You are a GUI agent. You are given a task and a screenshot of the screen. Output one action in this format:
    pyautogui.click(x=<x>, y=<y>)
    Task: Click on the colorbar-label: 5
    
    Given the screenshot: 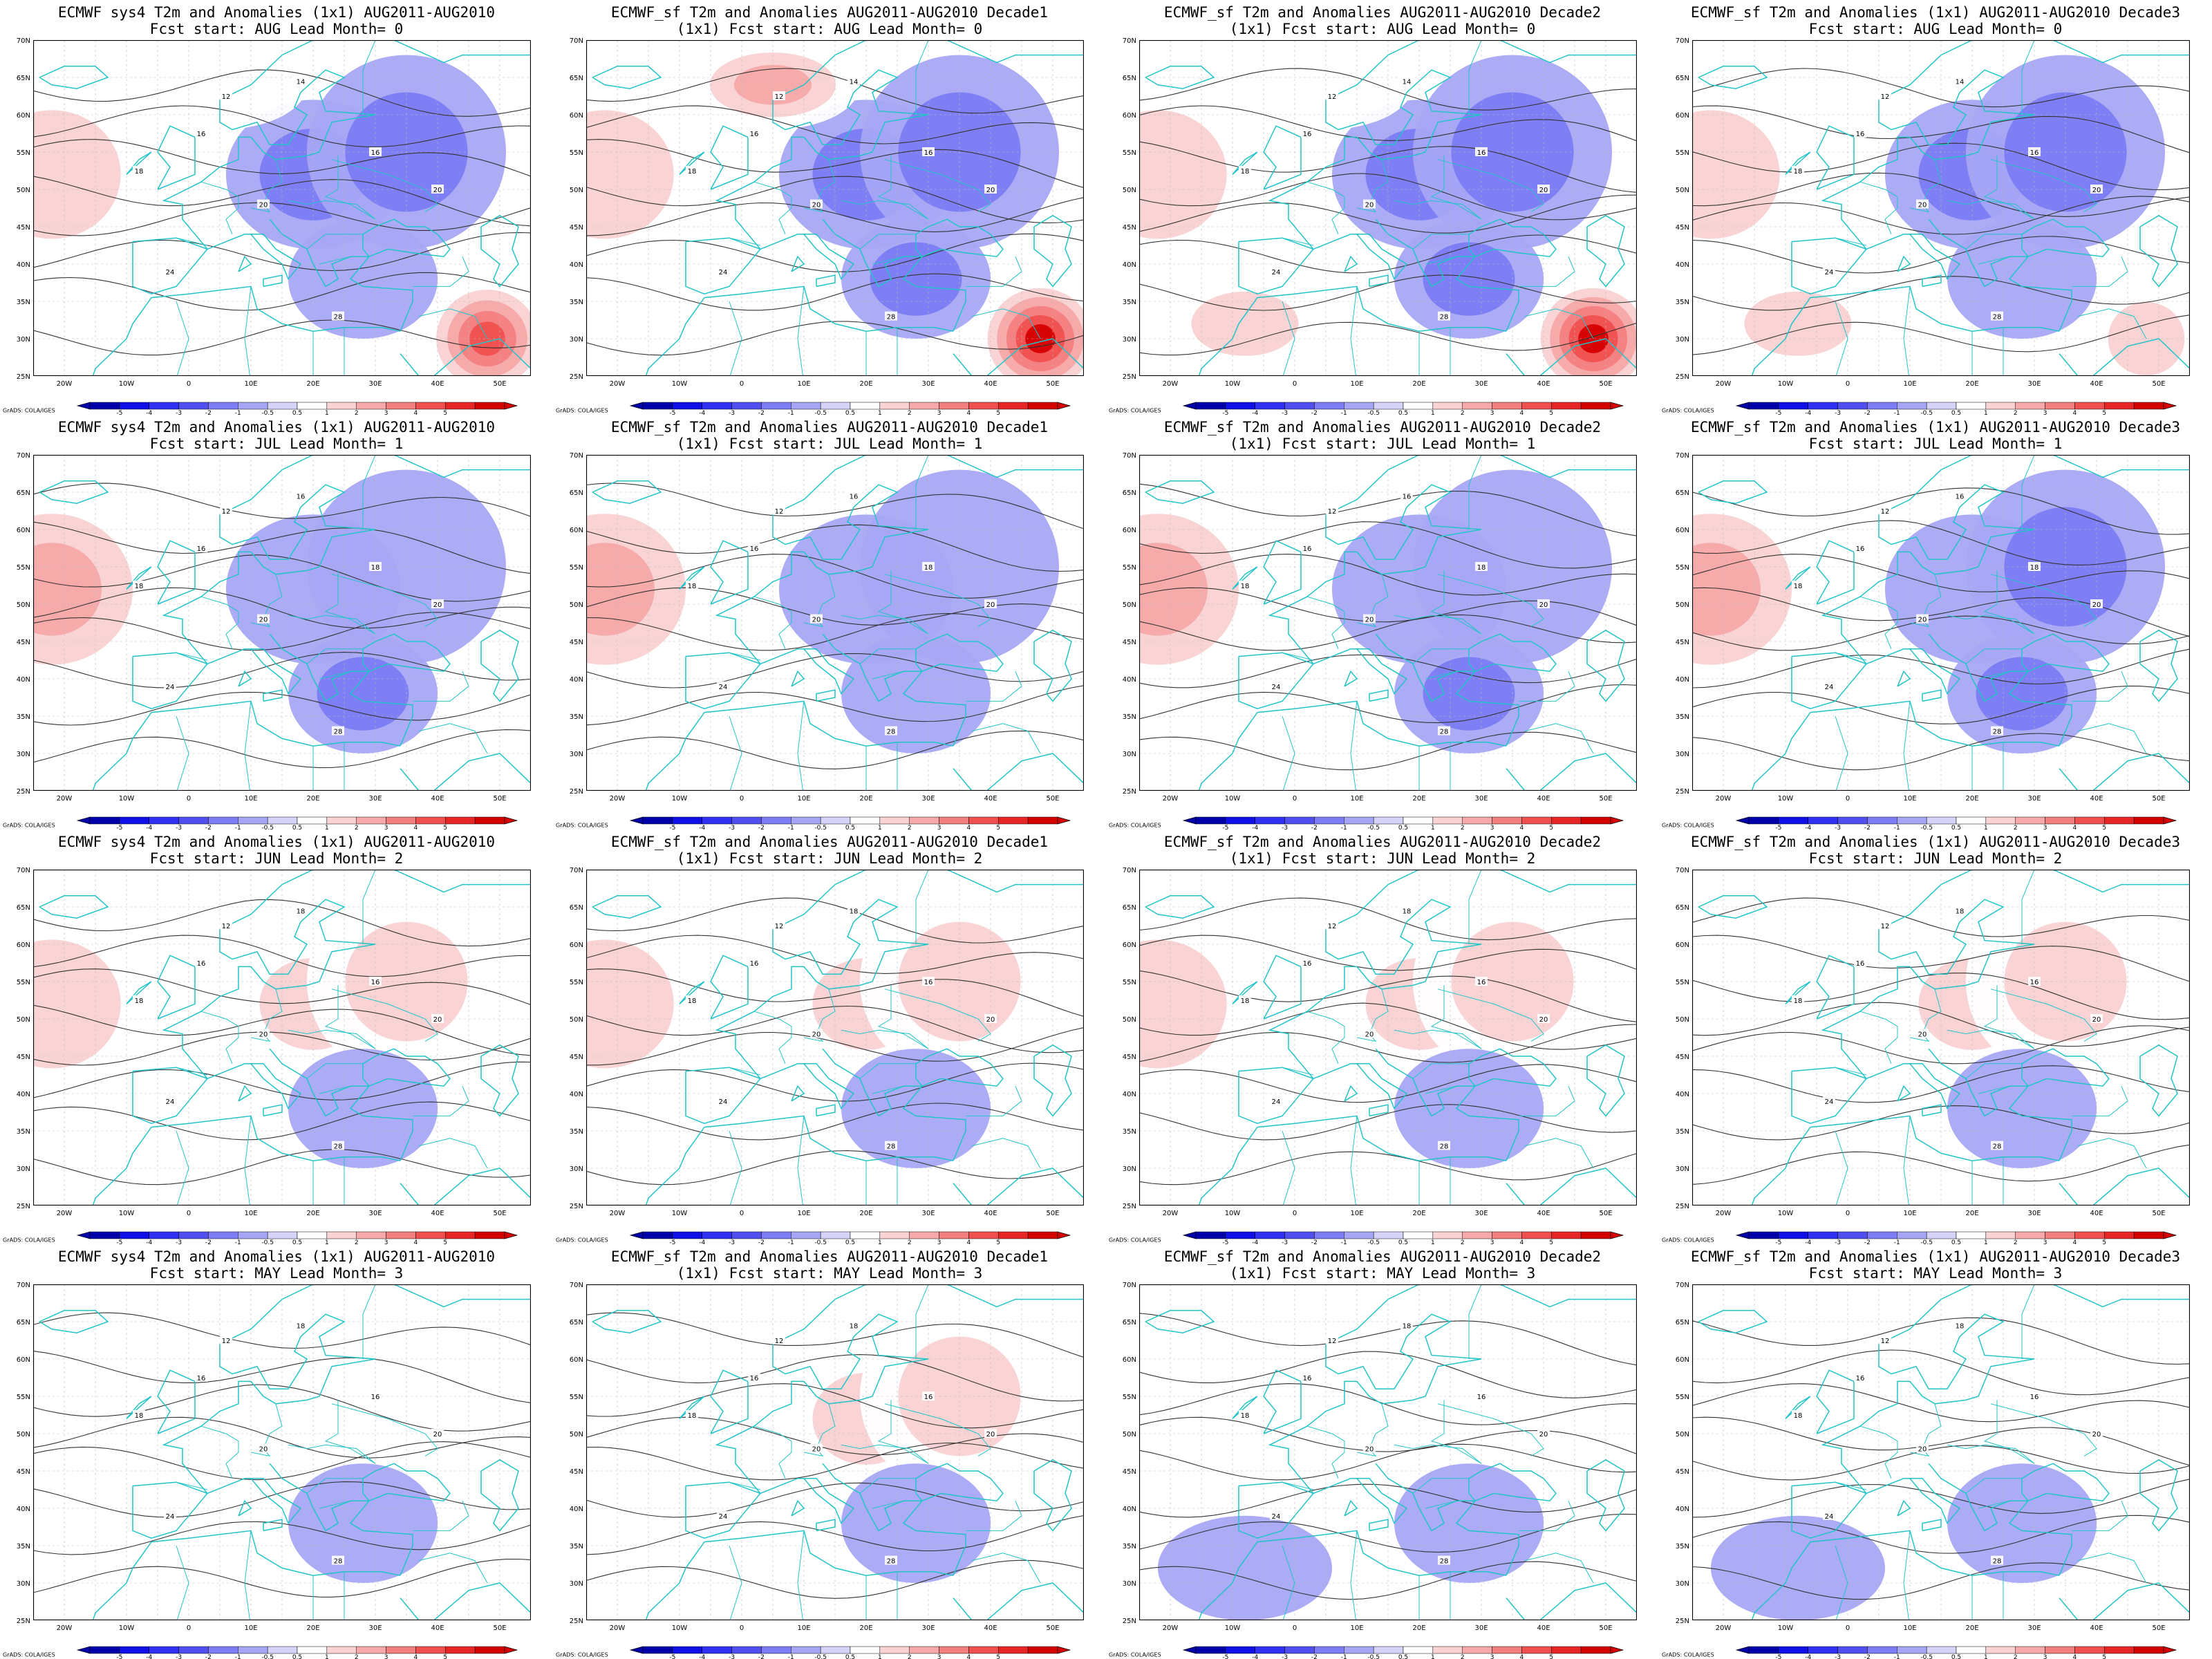 What is the action you would take?
    pyautogui.click(x=2104, y=1657)
    